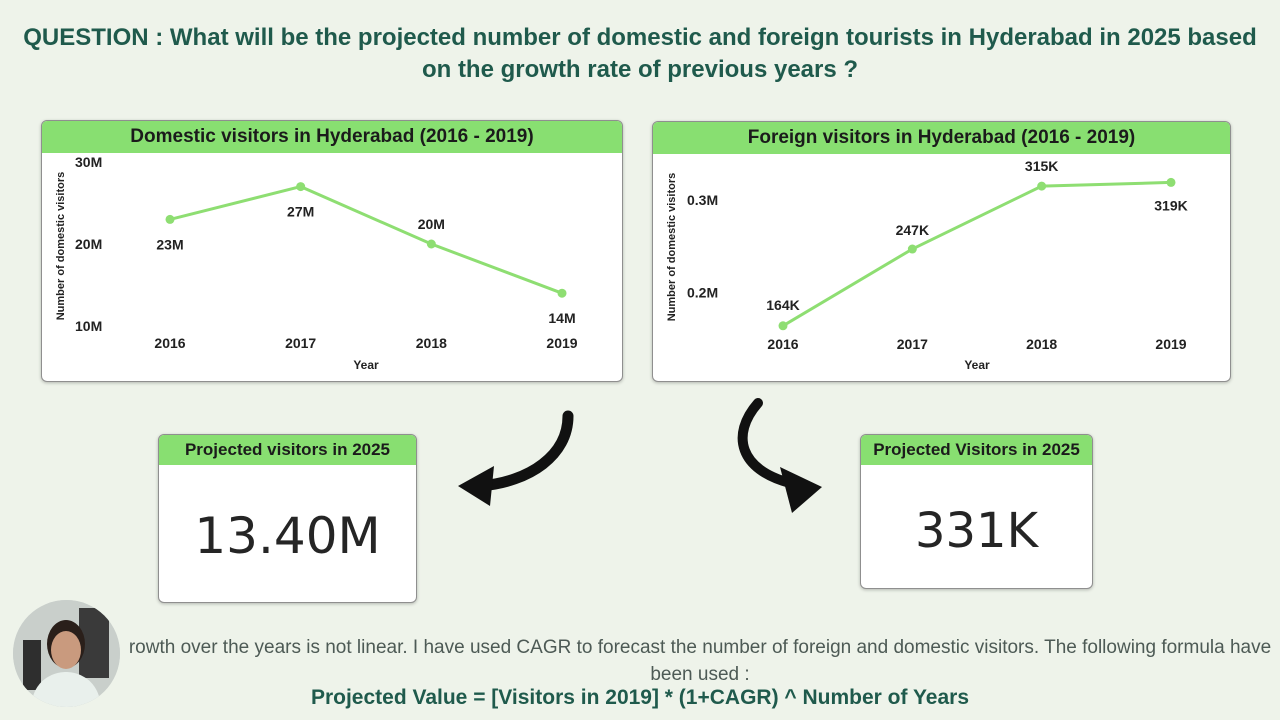 This screenshot has height=720, width=1280. I want to click on presenter-silhouette-icon, so click(66, 653).